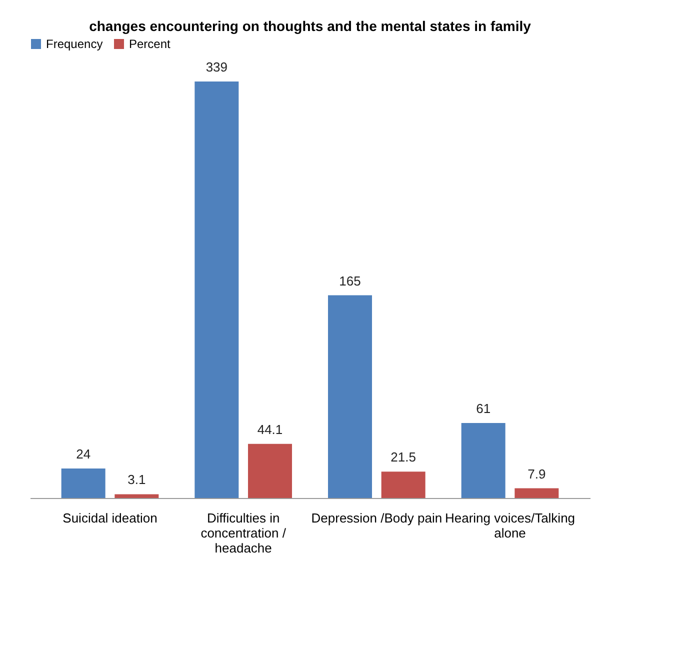 The height and width of the screenshot is (664, 699). I want to click on x-tick-label: Hearing voices/Talking alone, so click(510, 525).